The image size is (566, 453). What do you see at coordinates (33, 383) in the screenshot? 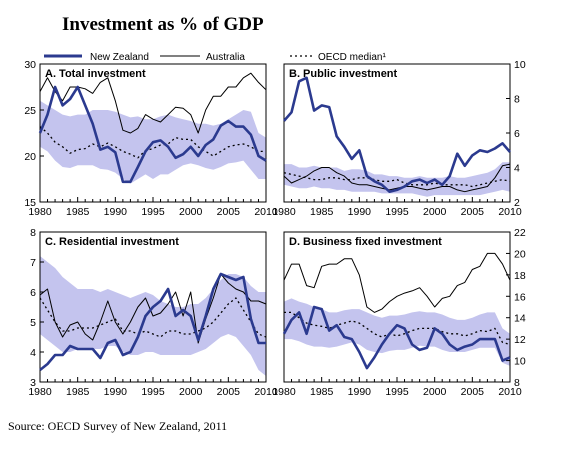
I see `y-tick-label: 3` at bounding box center [33, 383].